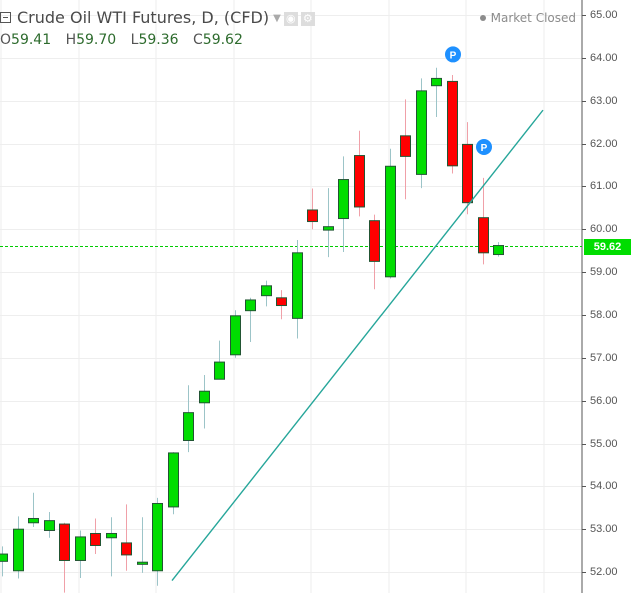  I want to click on low-label: L, so click(134, 40).